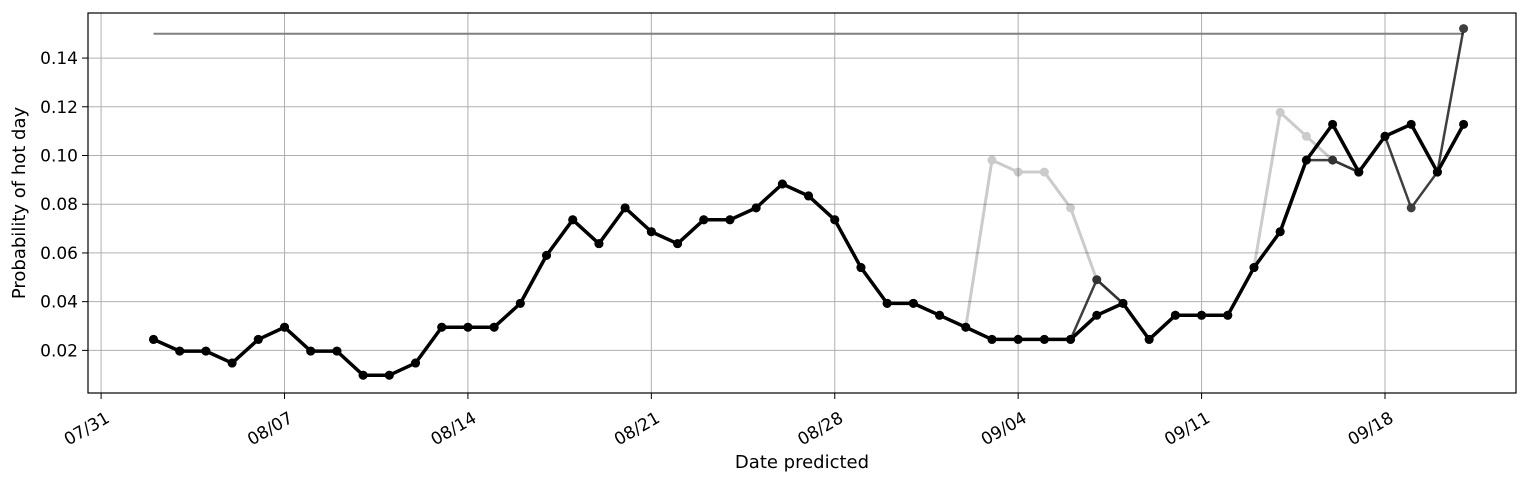  Describe the element at coordinates (59, 108) in the screenshot. I see `y-tick-label: 0.12` at that location.